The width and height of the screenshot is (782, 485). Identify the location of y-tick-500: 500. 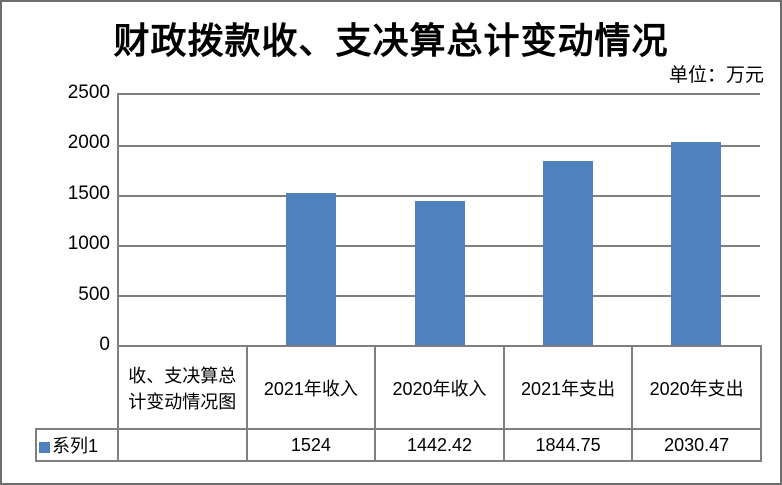
(94, 294).